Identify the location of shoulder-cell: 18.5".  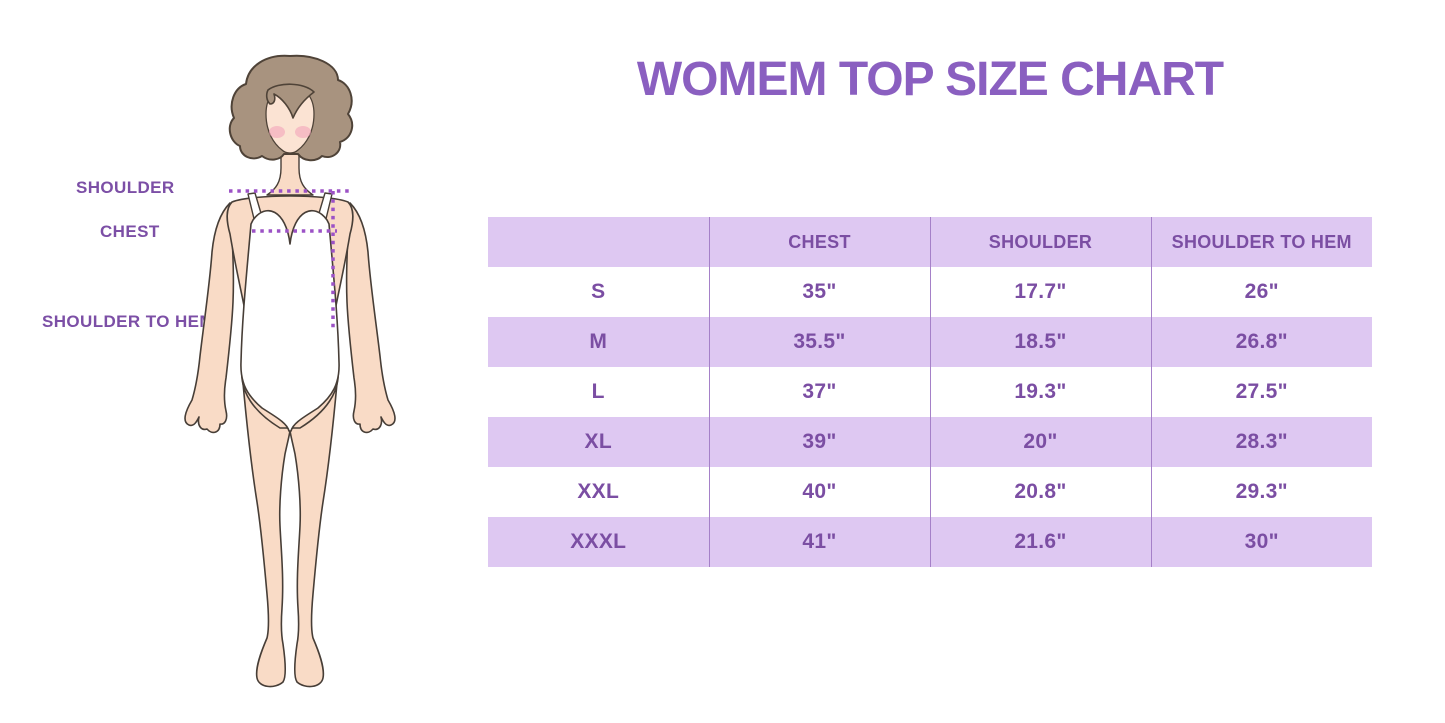
(1040, 342).